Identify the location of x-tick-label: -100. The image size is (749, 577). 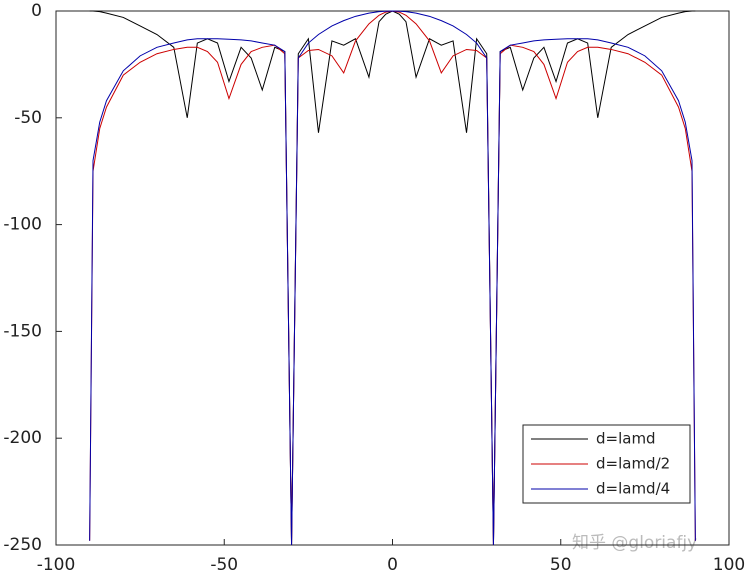
(56, 565).